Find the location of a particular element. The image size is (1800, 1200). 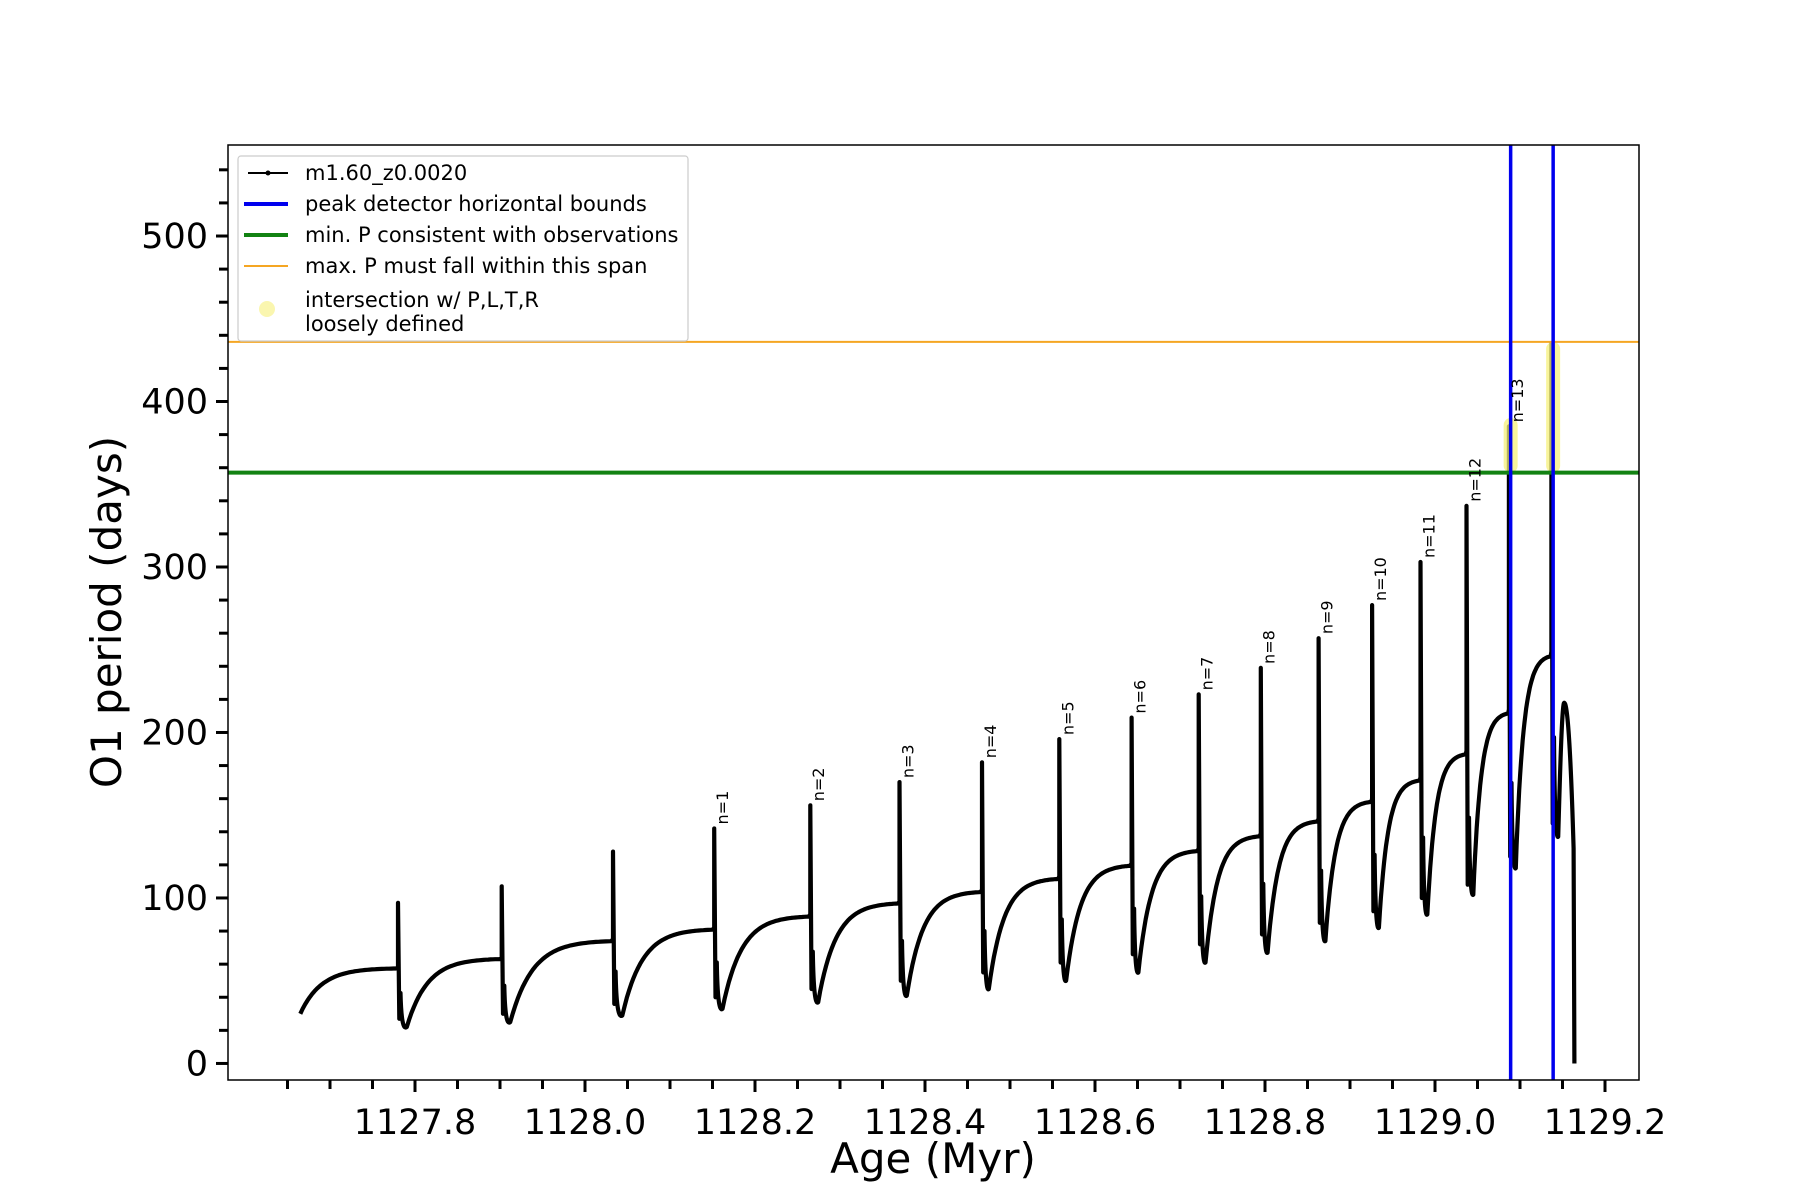

legend-item: max. P must fall within this span is located at coordinates (445, 266).